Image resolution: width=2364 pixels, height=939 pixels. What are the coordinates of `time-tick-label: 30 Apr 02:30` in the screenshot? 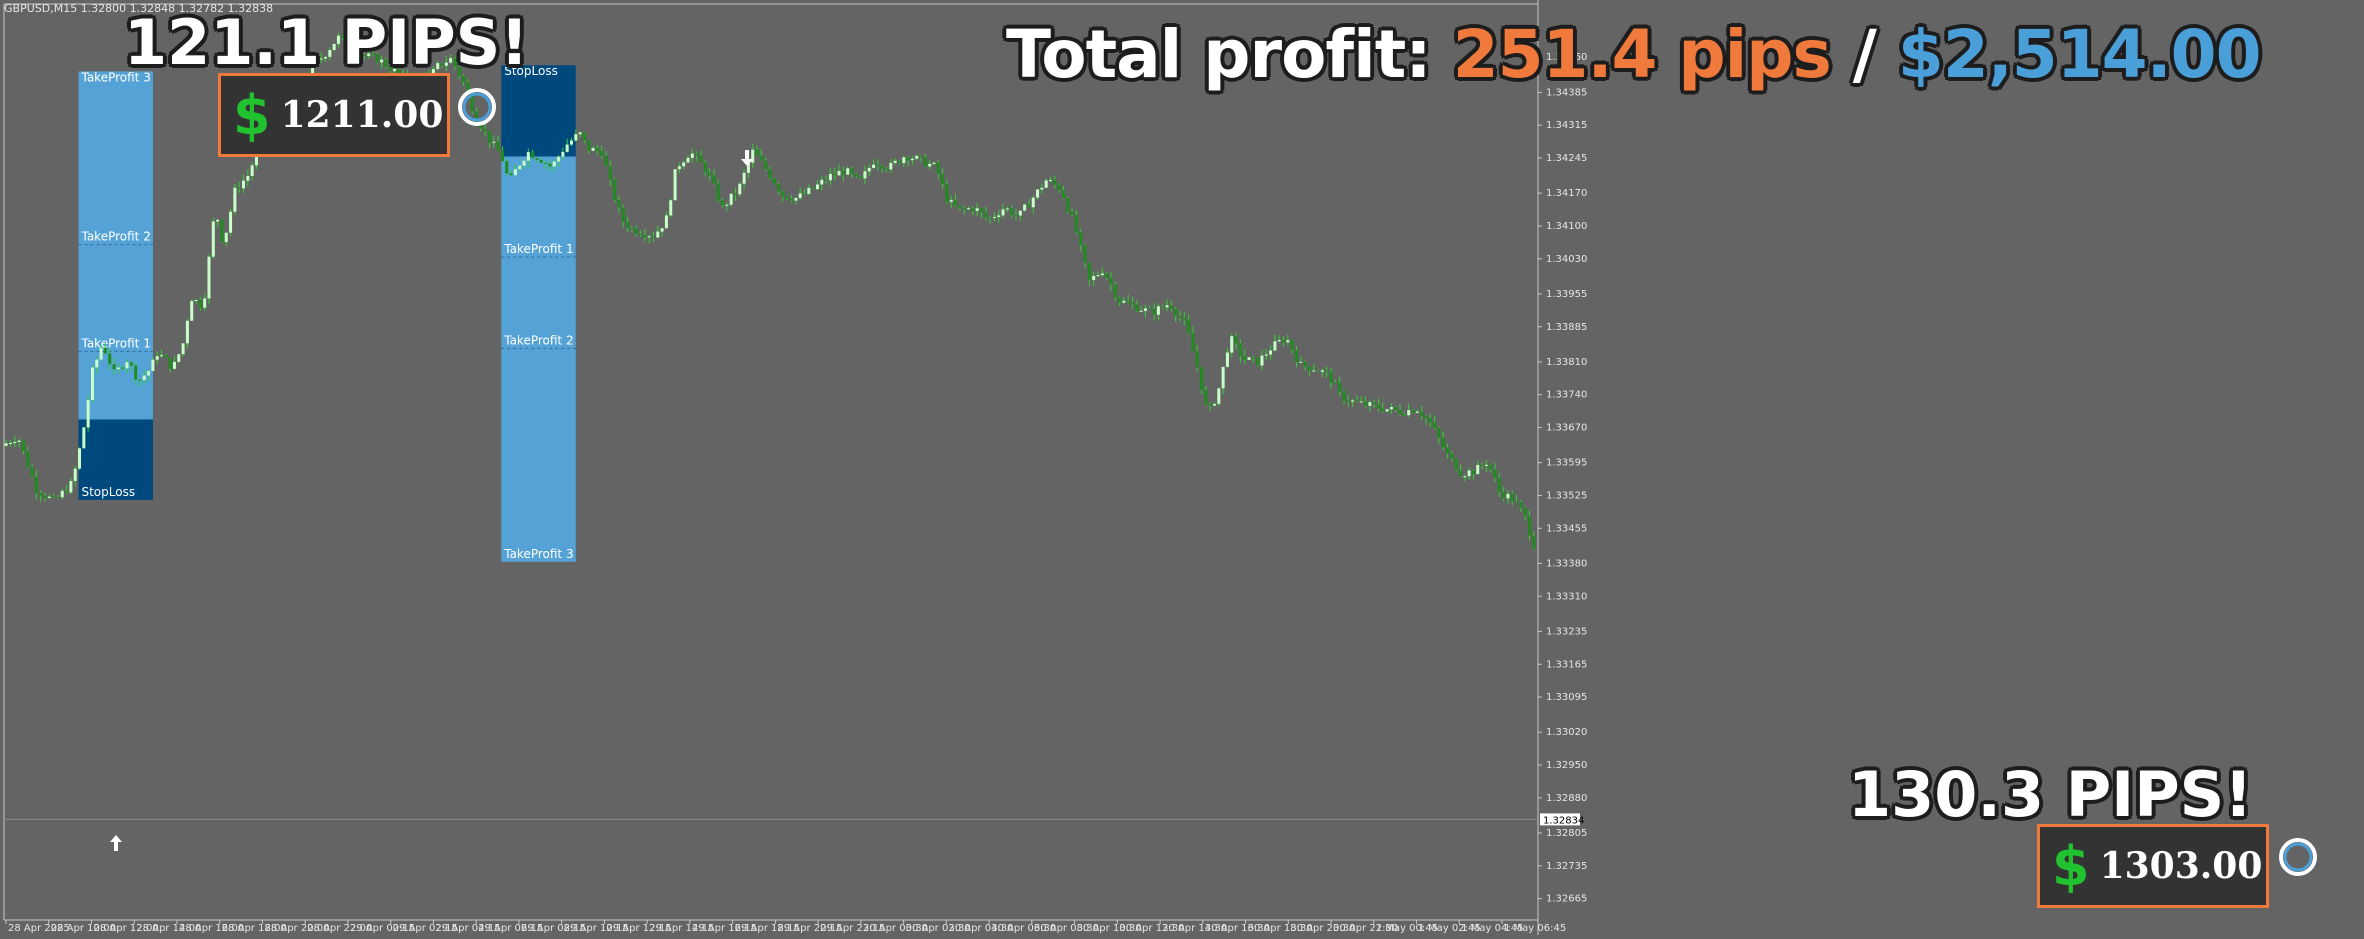 It's located at (938, 928).